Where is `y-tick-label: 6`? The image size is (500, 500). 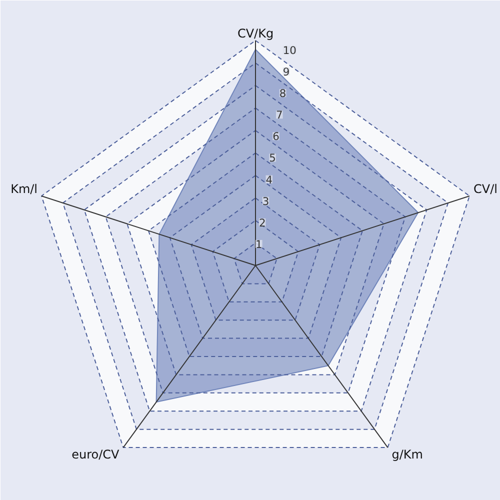 y-tick-label: 6 is located at coordinates (276, 137).